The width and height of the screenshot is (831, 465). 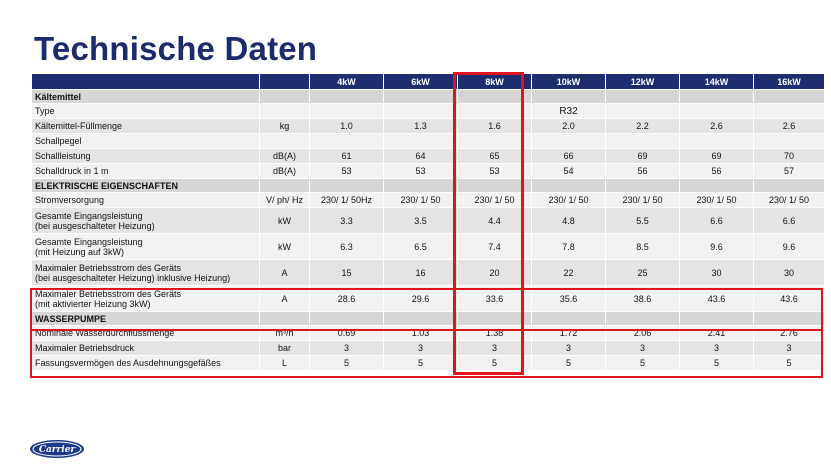 I want to click on logo-text: Carrier, so click(x=58, y=450).